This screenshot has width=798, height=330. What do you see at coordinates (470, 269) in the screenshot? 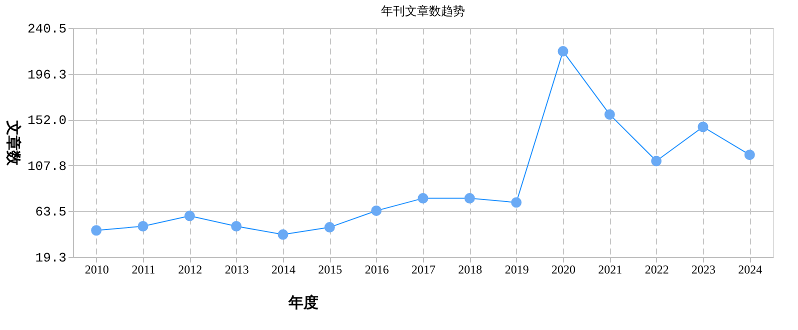
I see `x-tick-label: 2018` at bounding box center [470, 269].